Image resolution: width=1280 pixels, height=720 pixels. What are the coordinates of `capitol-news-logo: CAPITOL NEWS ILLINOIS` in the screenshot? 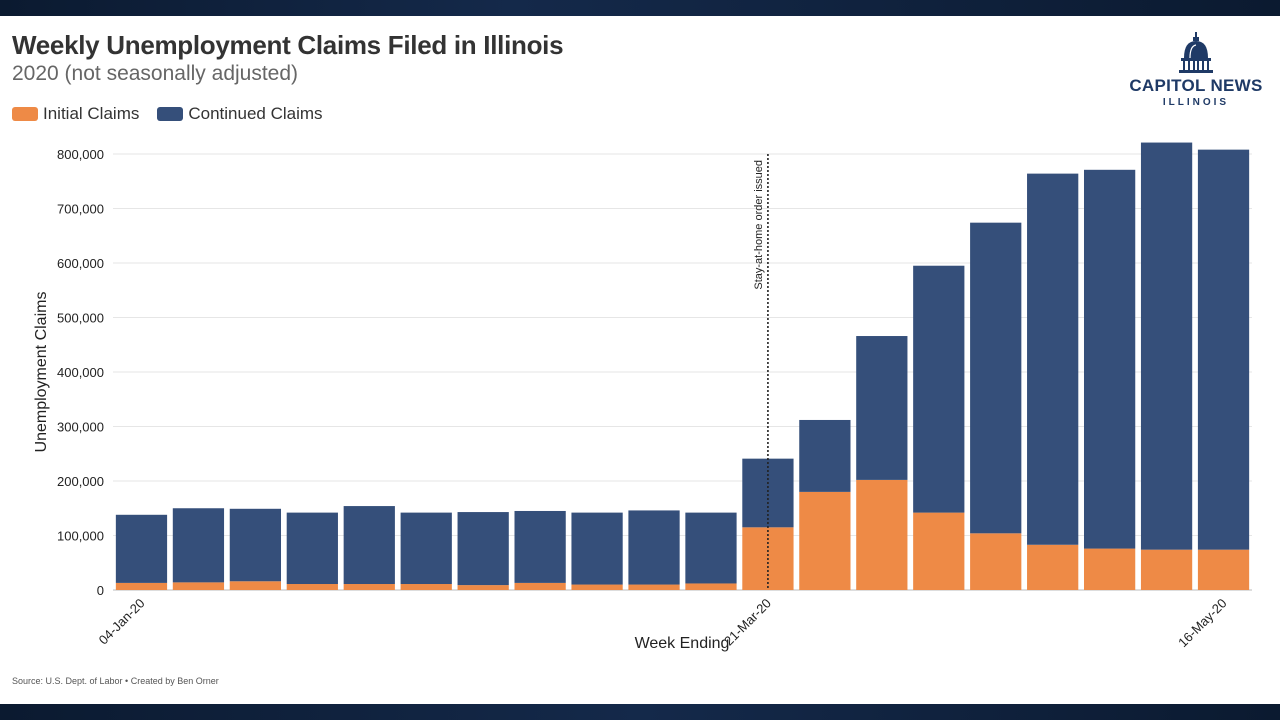 It's located at (1196, 70).